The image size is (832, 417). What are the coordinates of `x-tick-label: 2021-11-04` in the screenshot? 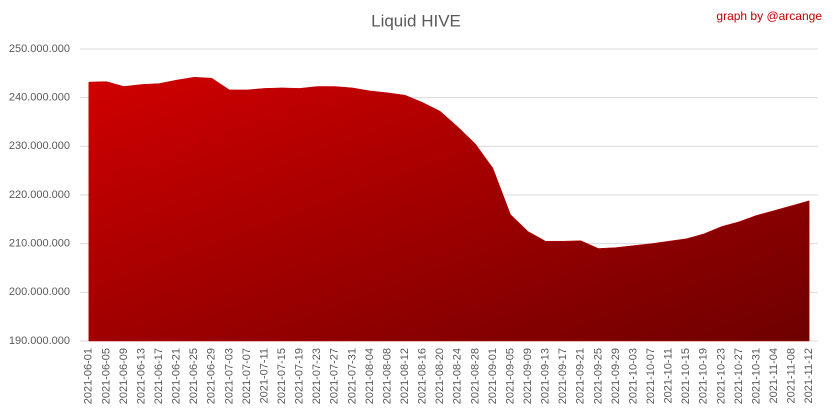 It's located at (774, 375).